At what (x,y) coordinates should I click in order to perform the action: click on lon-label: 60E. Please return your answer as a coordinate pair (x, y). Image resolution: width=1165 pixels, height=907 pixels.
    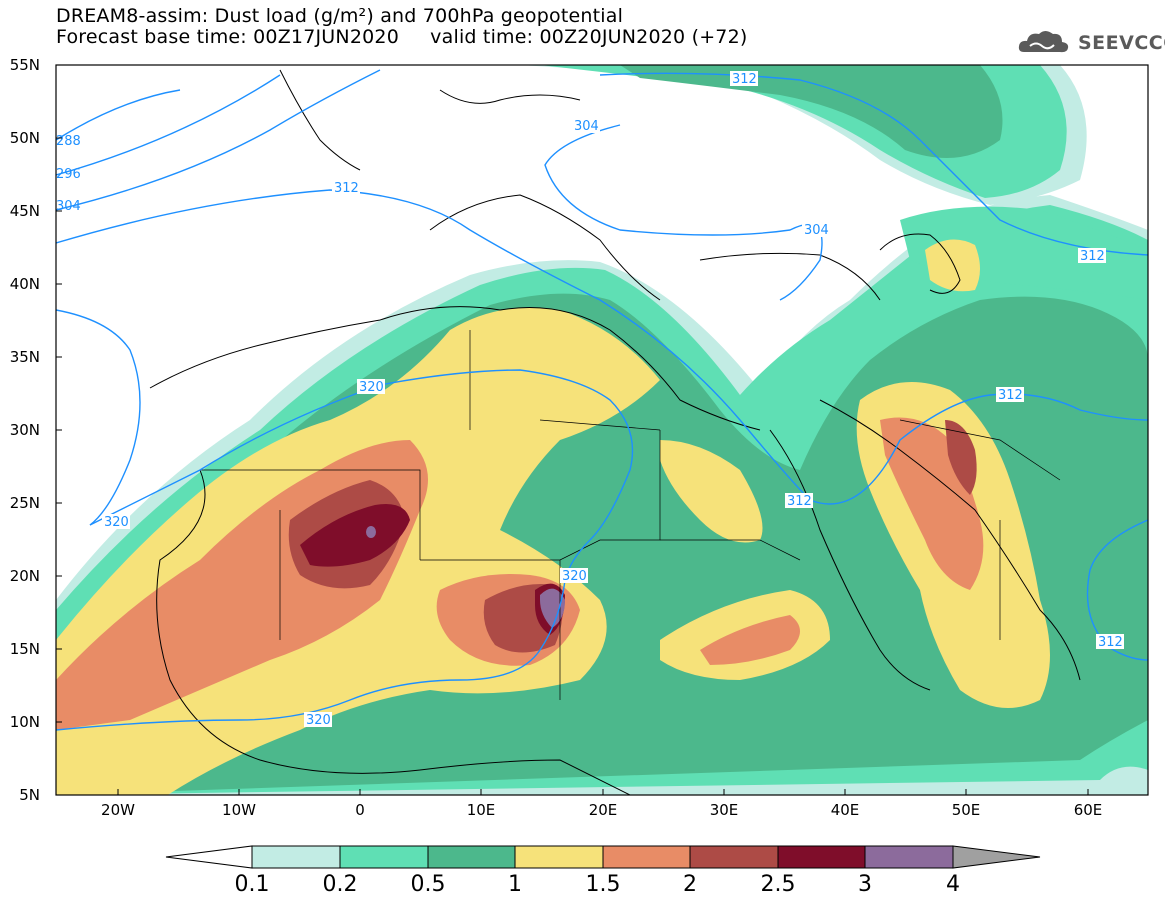
    Looking at the image, I should click on (1088, 810).